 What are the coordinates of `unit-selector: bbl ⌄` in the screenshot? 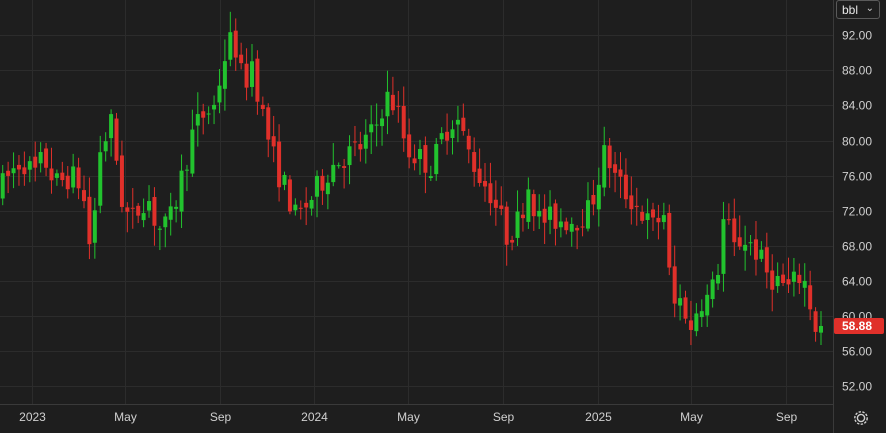 It's located at (858, 9).